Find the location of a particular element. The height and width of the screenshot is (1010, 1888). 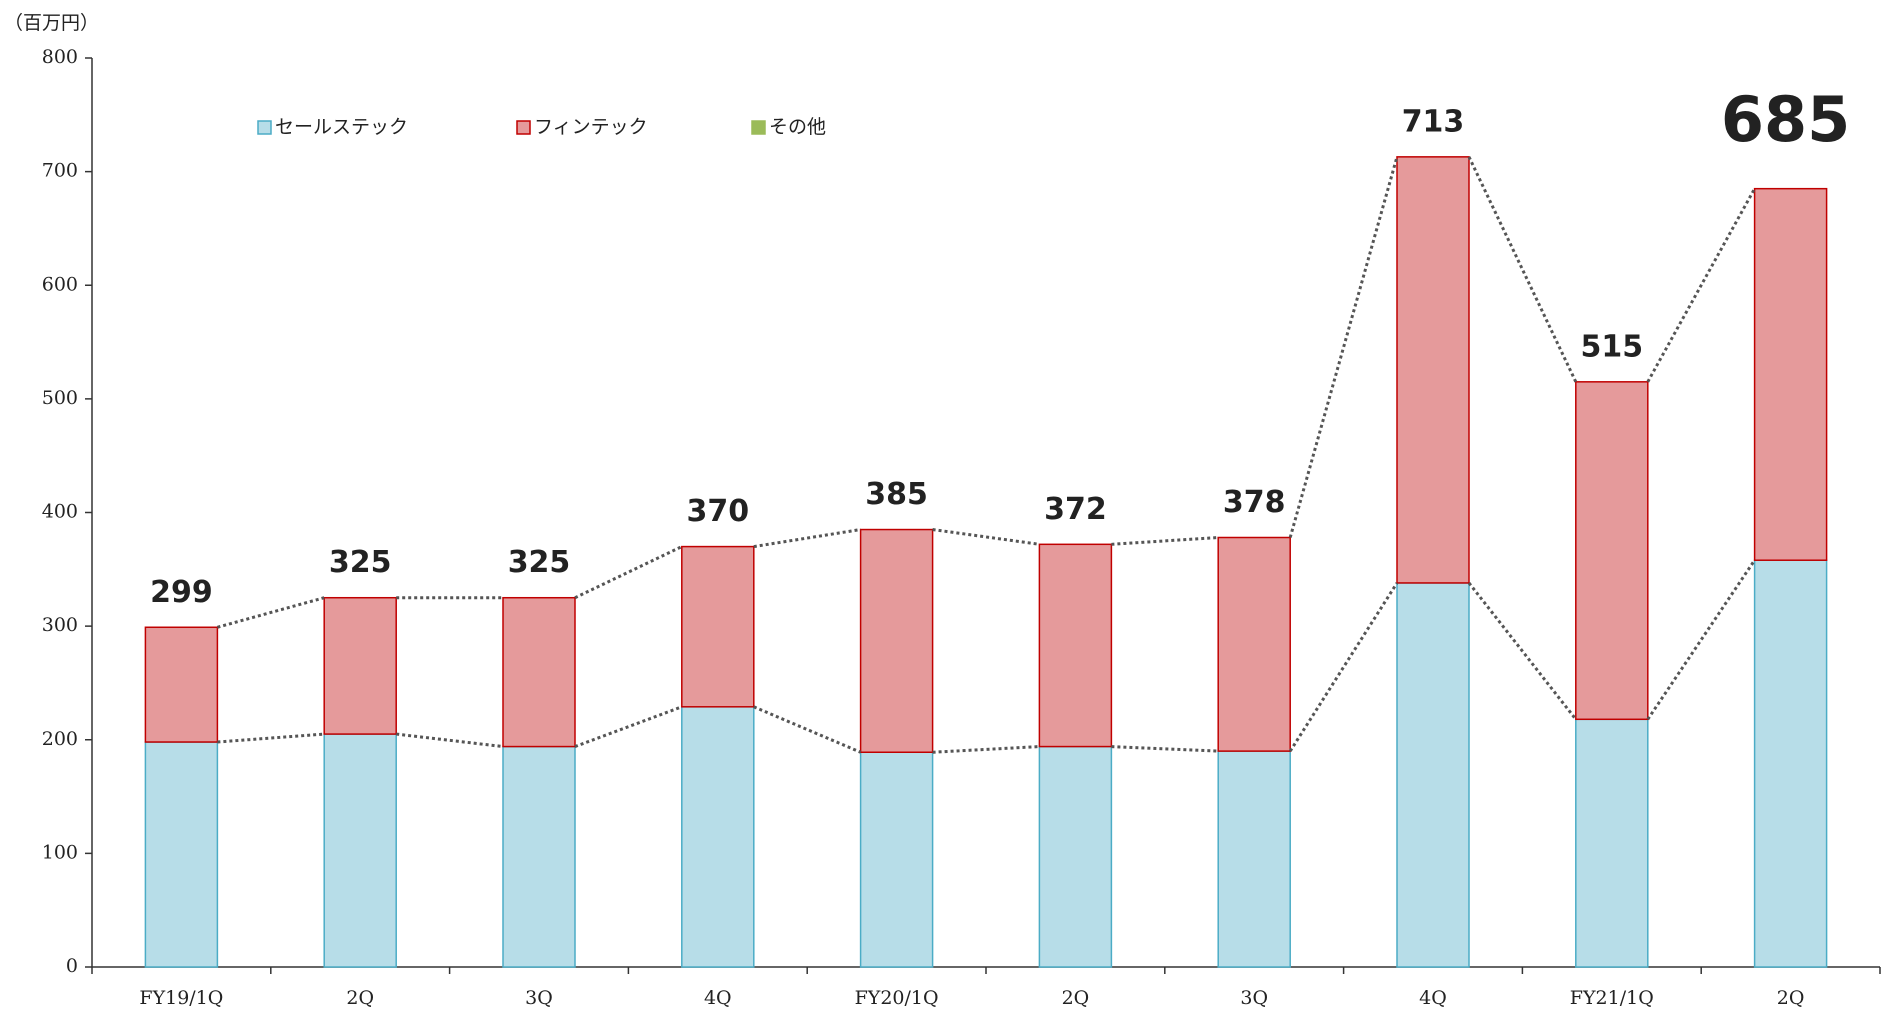

total-label: 515 is located at coordinates (1611, 346).